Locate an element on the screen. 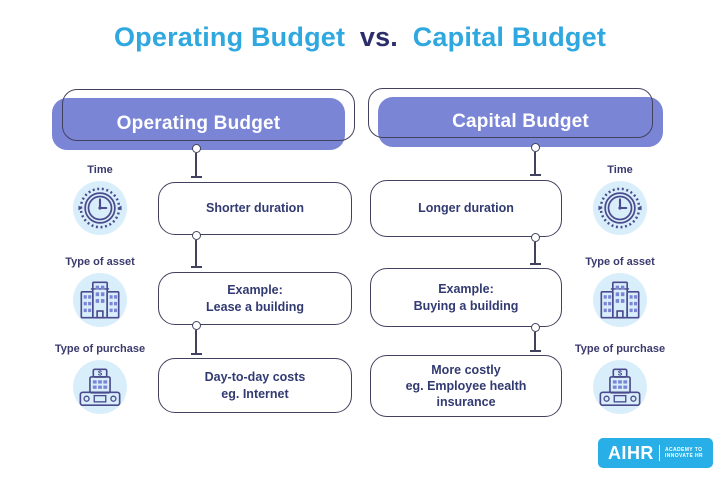  header-operating-budget: Operating Budget is located at coordinates (203, 119).